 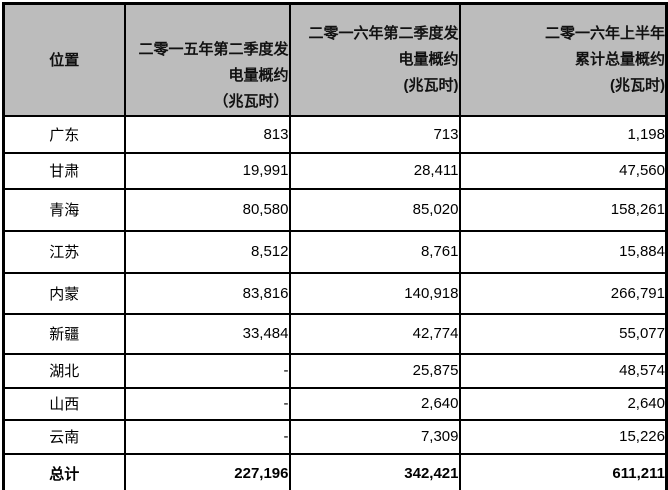 I want to click on value-2016-h1-cell: 266,791, so click(x=563, y=293).